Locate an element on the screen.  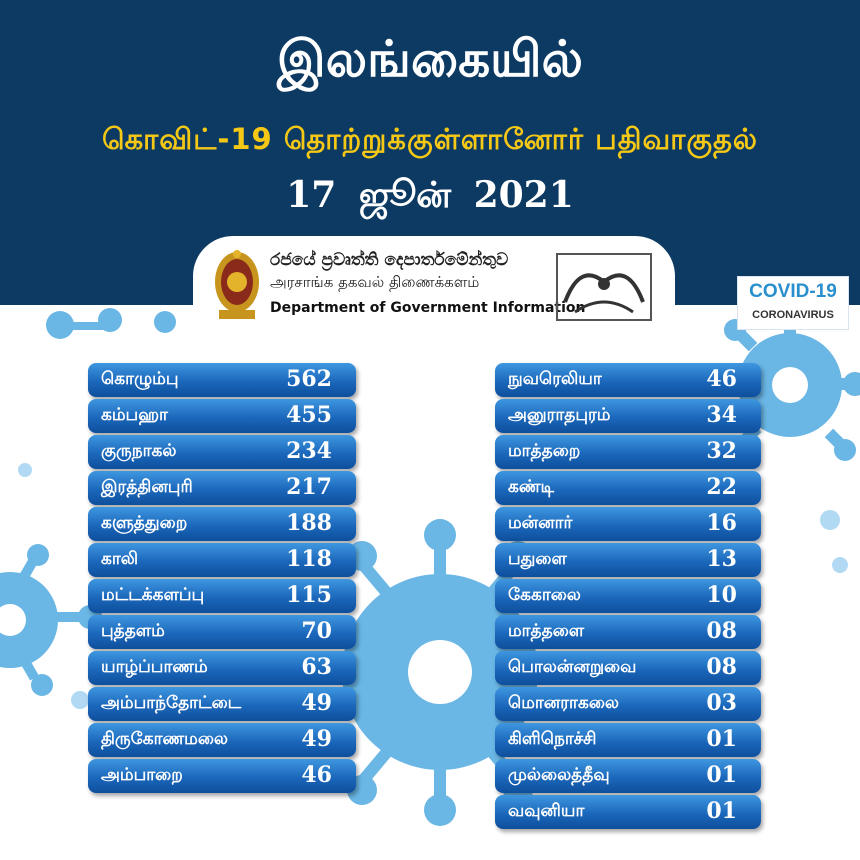
district-row: முல்லைத்தீவு 01 is located at coordinates (628, 776).